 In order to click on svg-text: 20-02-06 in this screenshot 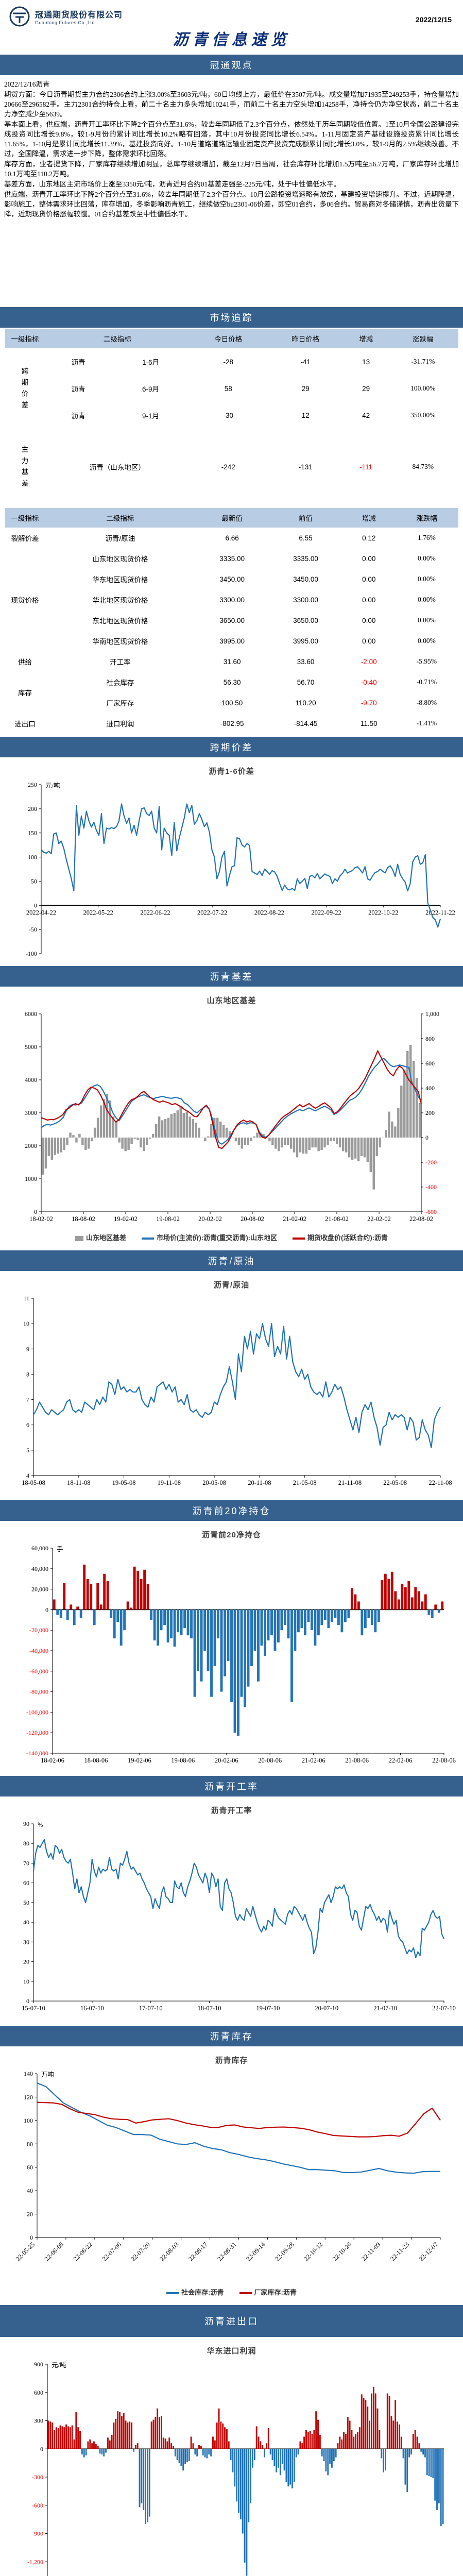, I will do `click(226, 1760)`.